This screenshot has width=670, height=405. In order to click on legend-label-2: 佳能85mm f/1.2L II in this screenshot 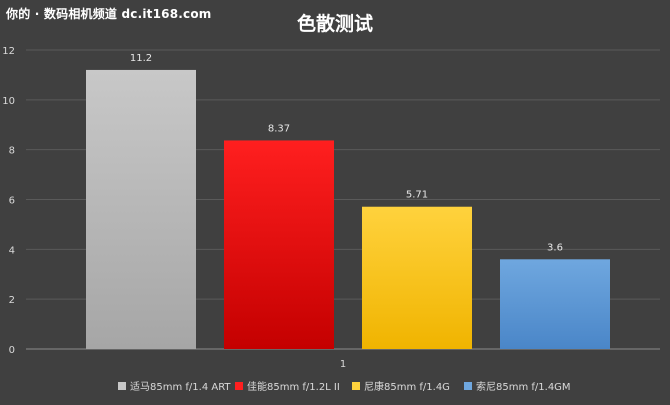, I will do `click(293, 386)`.